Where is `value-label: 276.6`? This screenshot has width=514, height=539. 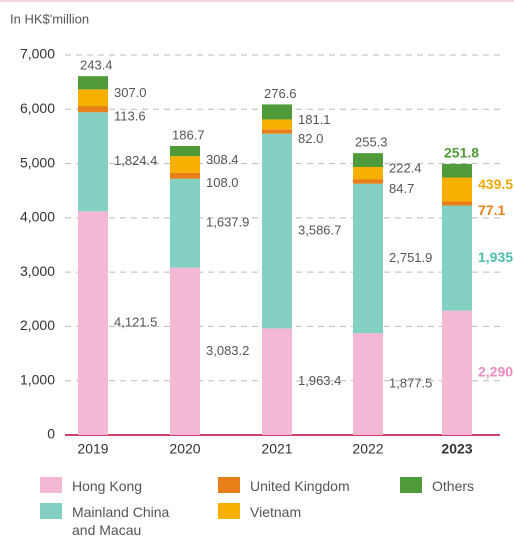 value-label: 276.6 is located at coordinates (280, 93).